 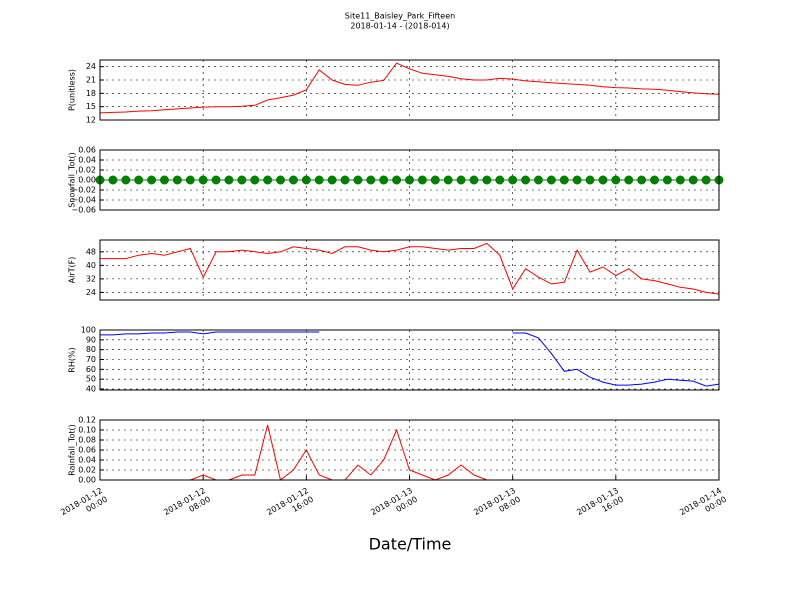 I want to click on y-tick-label: 100, so click(x=88, y=330).